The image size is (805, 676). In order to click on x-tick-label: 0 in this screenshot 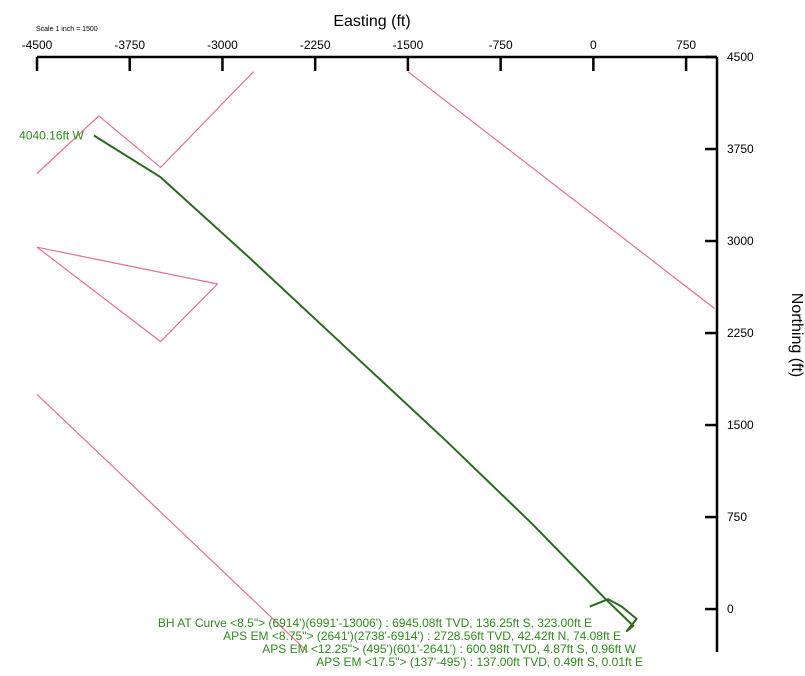, I will do `click(593, 45)`.